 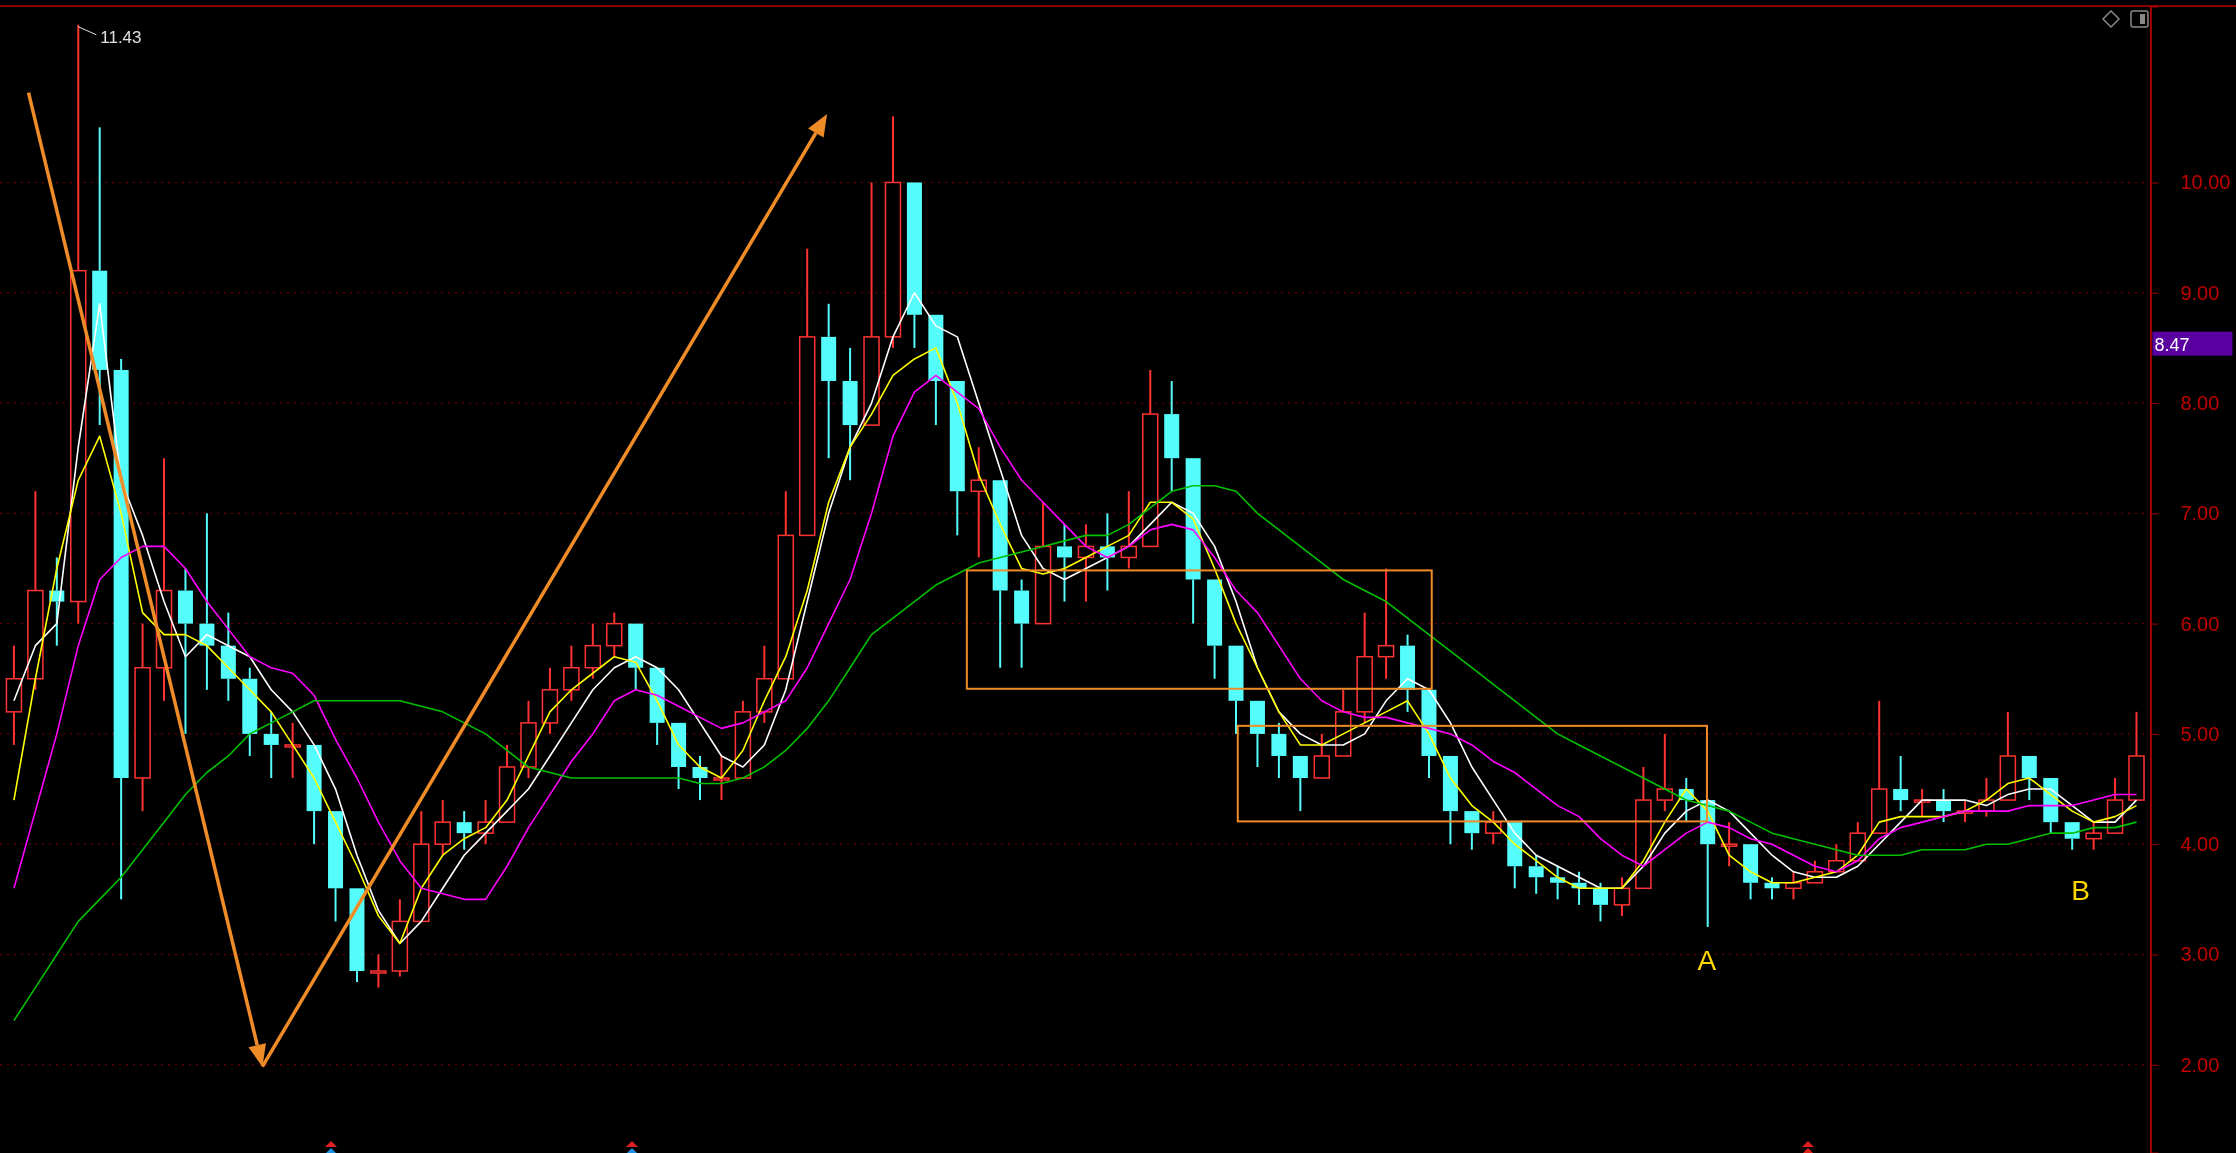 I want to click on y-tick-label: 2.00, so click(x=2200, y=1064).